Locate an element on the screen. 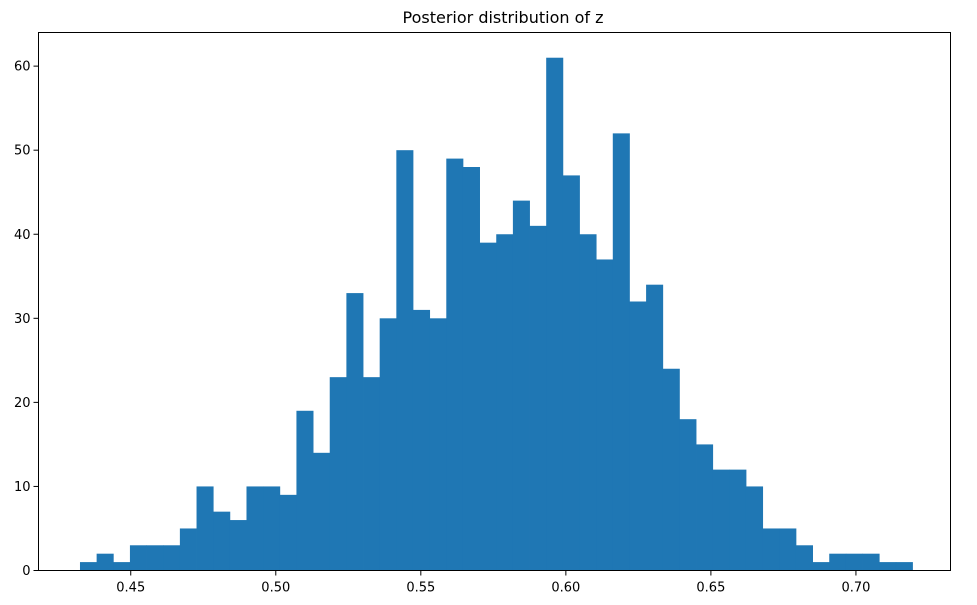 This screenshot has width=977, height=605. y-tick-label: 10 is located at coordinates (22, 487).